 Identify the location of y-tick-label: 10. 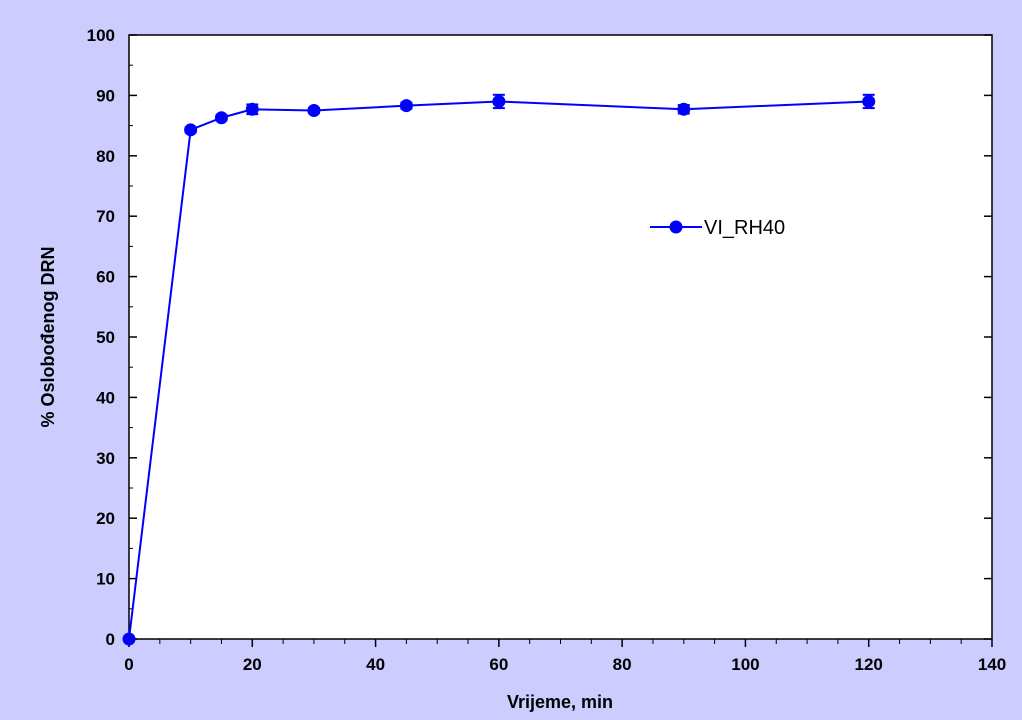
(105, 579).